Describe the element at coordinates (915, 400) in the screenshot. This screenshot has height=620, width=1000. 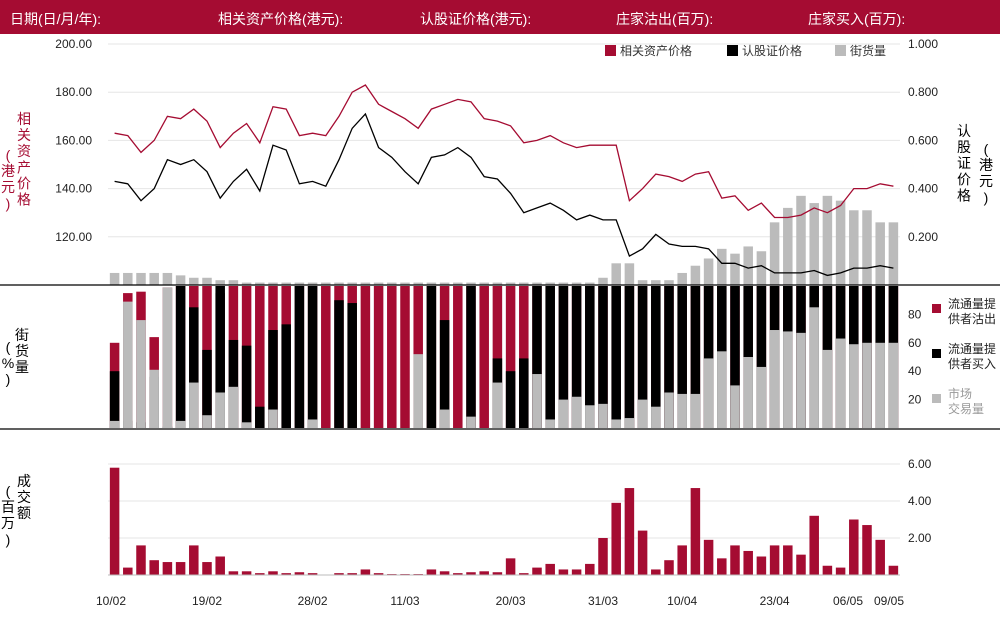
I see `stacked-right-tick: 20` at that location.